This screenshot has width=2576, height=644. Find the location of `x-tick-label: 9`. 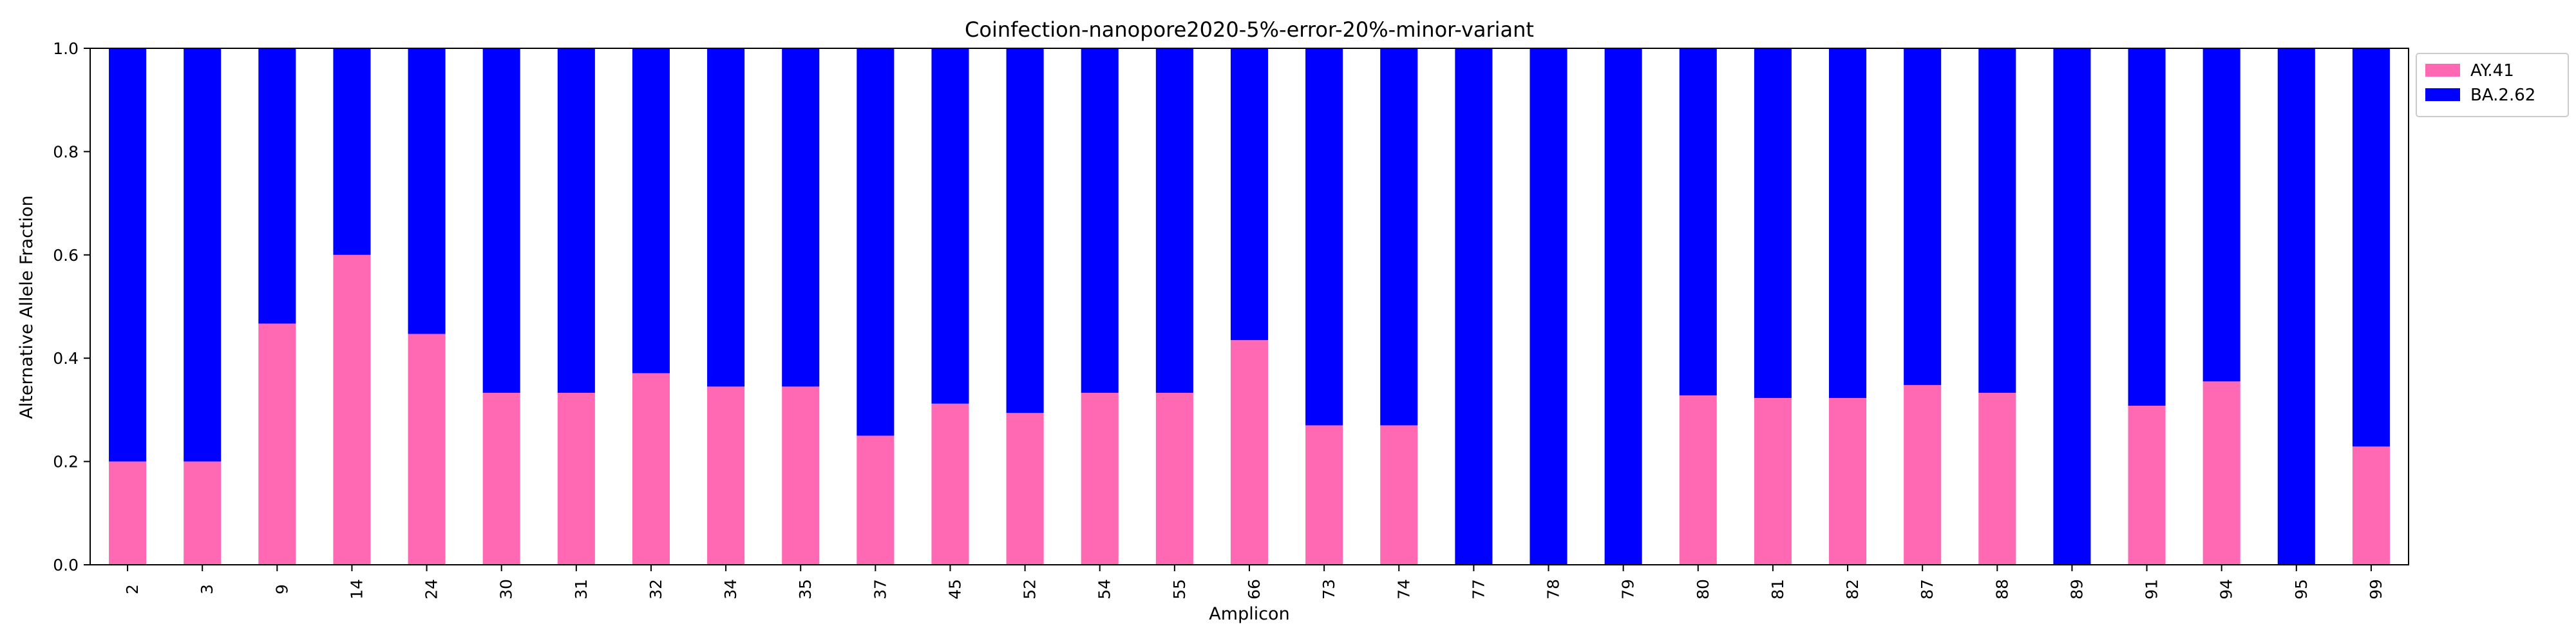

x-tick-label: 9 is located at coordinates (281, 589).